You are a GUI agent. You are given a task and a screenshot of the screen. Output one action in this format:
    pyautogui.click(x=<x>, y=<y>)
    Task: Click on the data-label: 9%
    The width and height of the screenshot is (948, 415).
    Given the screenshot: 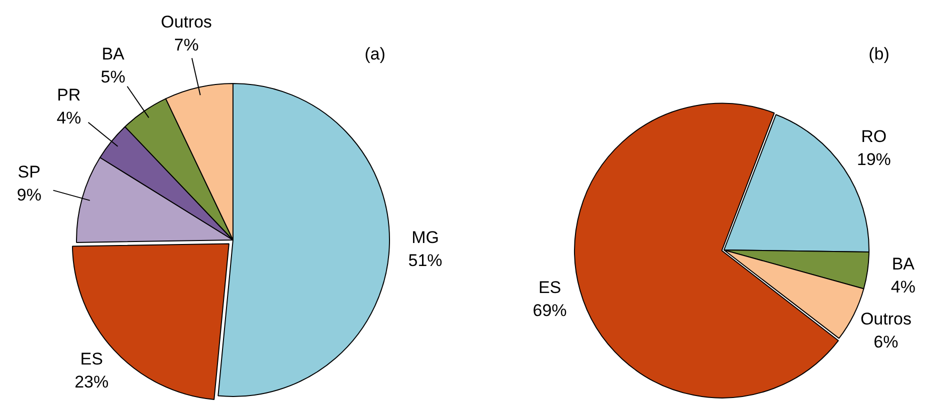 What is the action you would take?
    pyautogui.click(x=29, y=194)
    